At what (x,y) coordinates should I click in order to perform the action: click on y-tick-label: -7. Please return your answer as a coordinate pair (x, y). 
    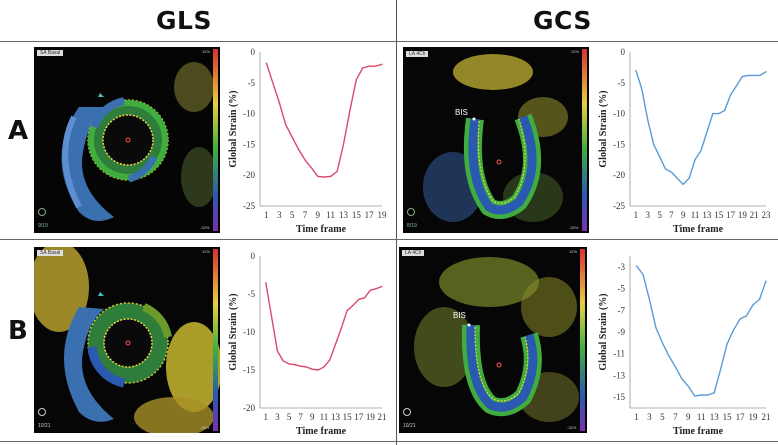
    Looking at the image, I should click on (622, 310).